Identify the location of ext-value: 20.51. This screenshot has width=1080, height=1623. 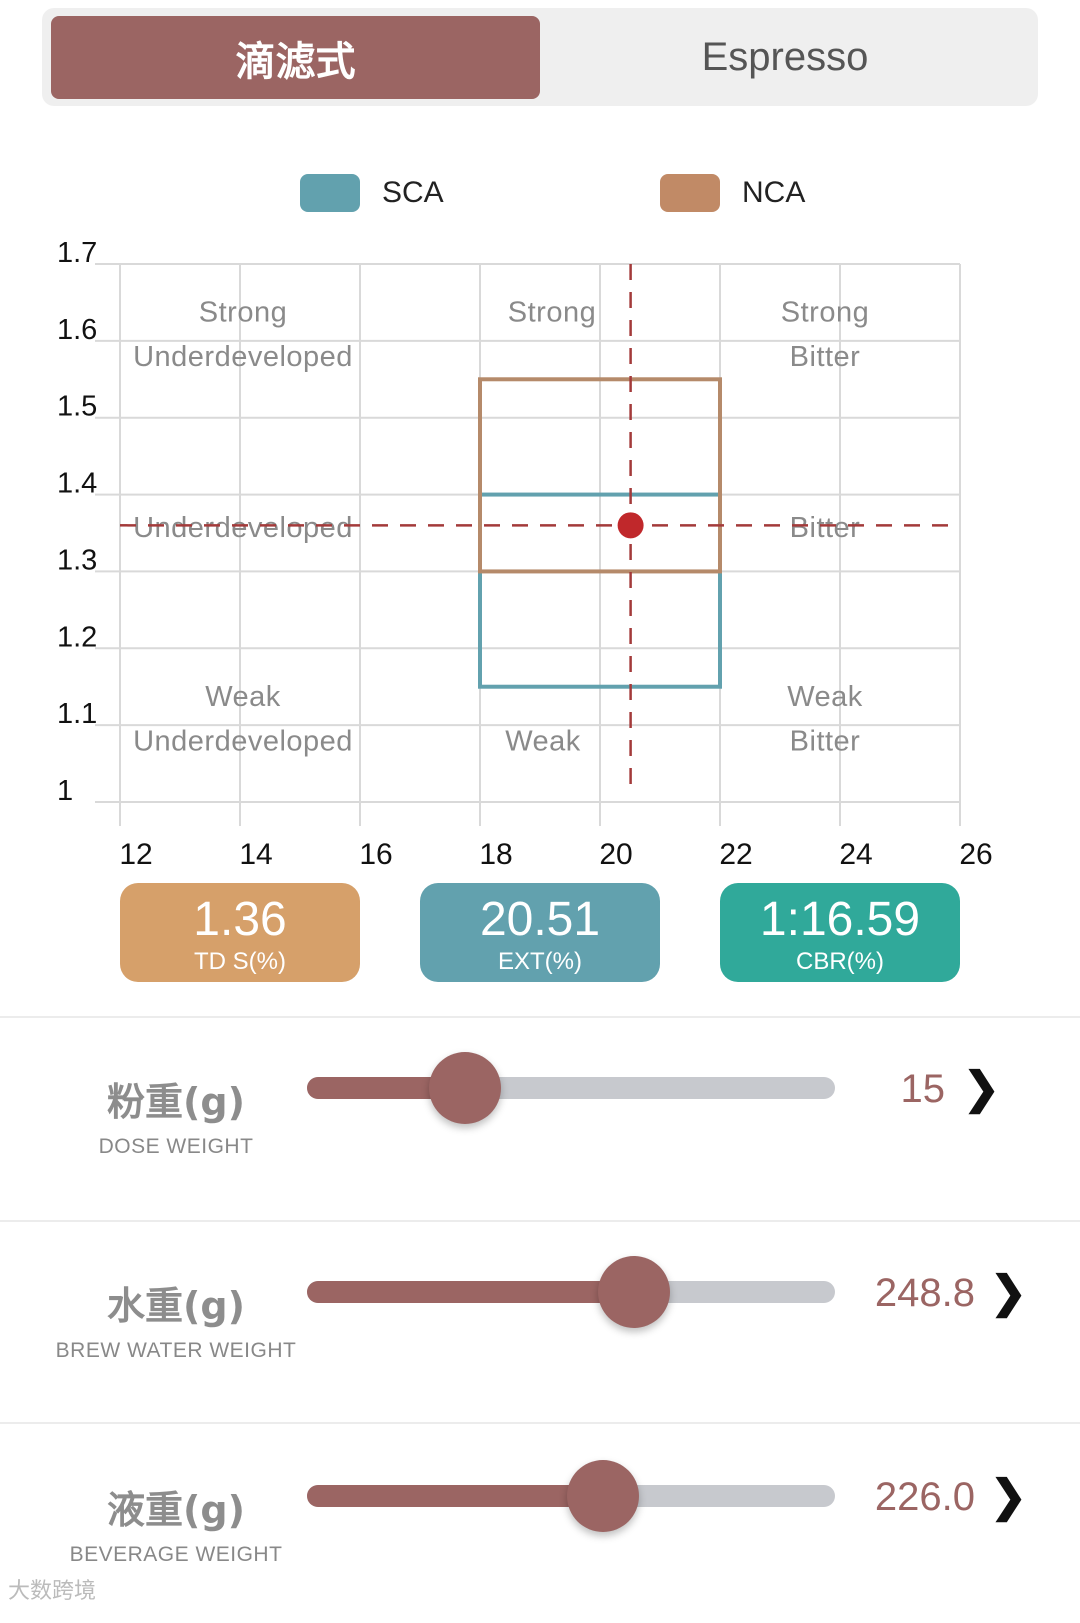
(540, 919).